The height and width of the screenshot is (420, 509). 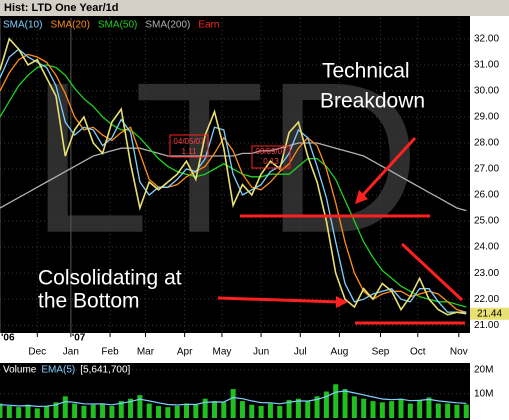 What do you see at coordinates (486, 325) in the screenshot?
I see `y-tick-label: 21.00` at bounding box center [486, 325].